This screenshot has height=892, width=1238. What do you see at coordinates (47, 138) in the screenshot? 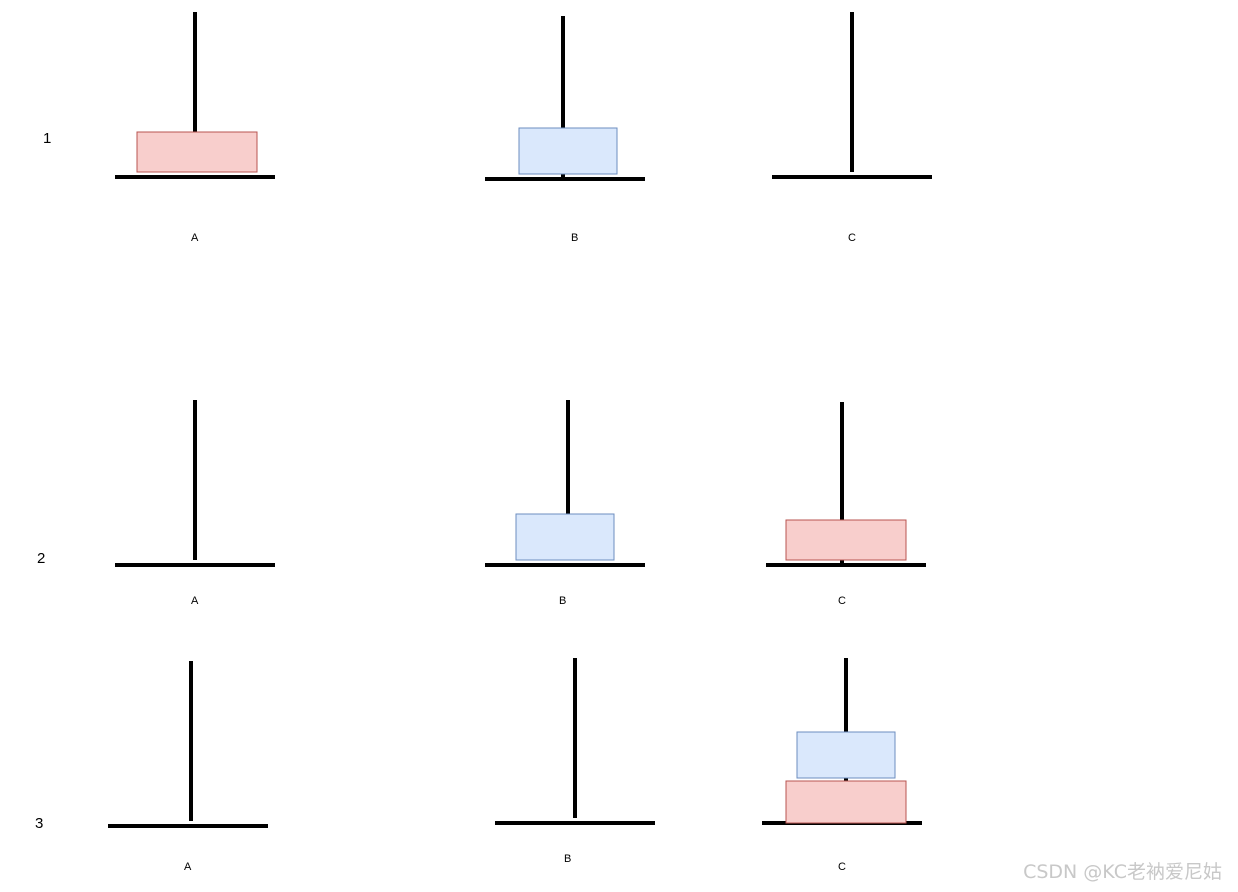
I see `step-label: 1` at bounding box center [47, 138].